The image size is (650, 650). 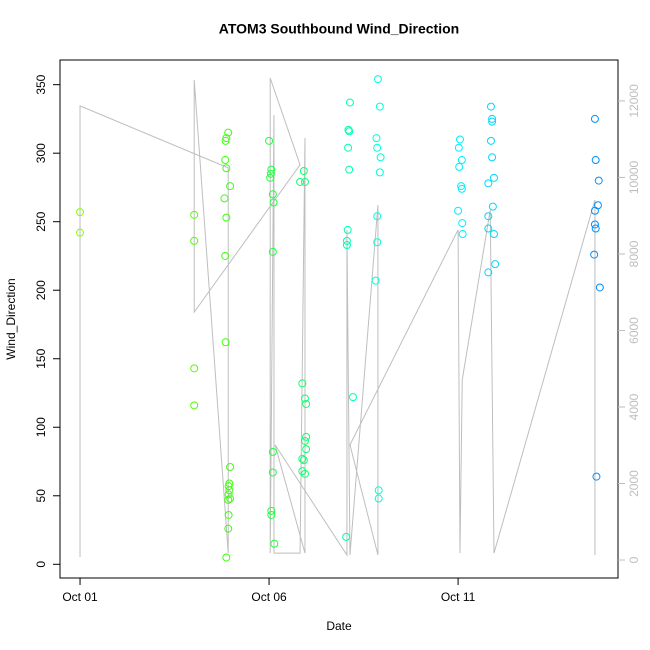 I want to click on y2-tick-label: 6000, so click(x=634, y=330).